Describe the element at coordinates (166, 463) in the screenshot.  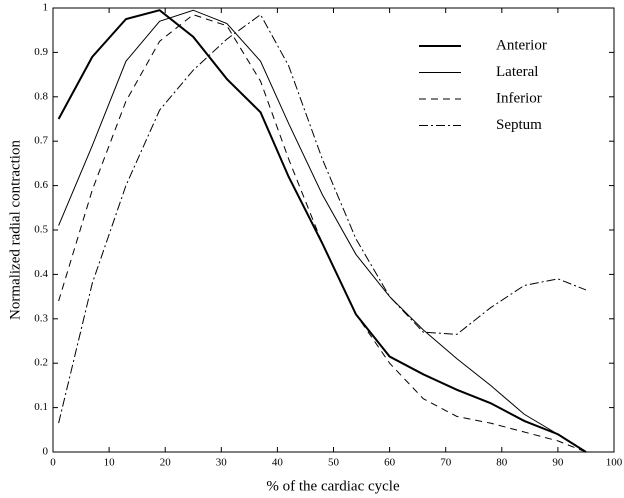
I see `x-tick-label: 20` at that location.